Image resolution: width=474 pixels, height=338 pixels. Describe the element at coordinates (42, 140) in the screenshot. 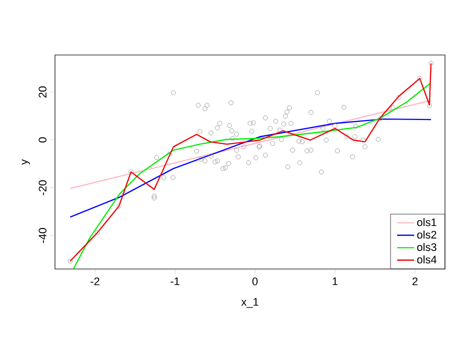

I see `y-tick-label: 0` at that location.